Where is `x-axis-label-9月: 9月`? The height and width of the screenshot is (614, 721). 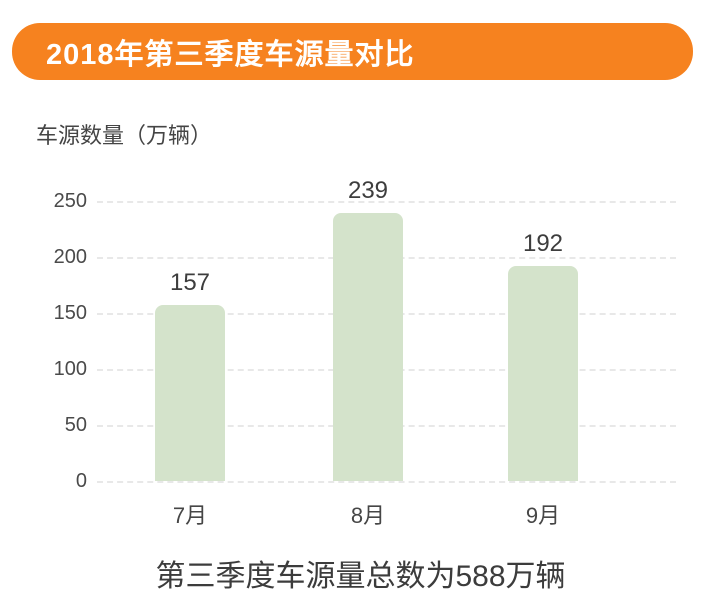
x-axis-label-9月: 9月 is located at coordinates (543, 515).